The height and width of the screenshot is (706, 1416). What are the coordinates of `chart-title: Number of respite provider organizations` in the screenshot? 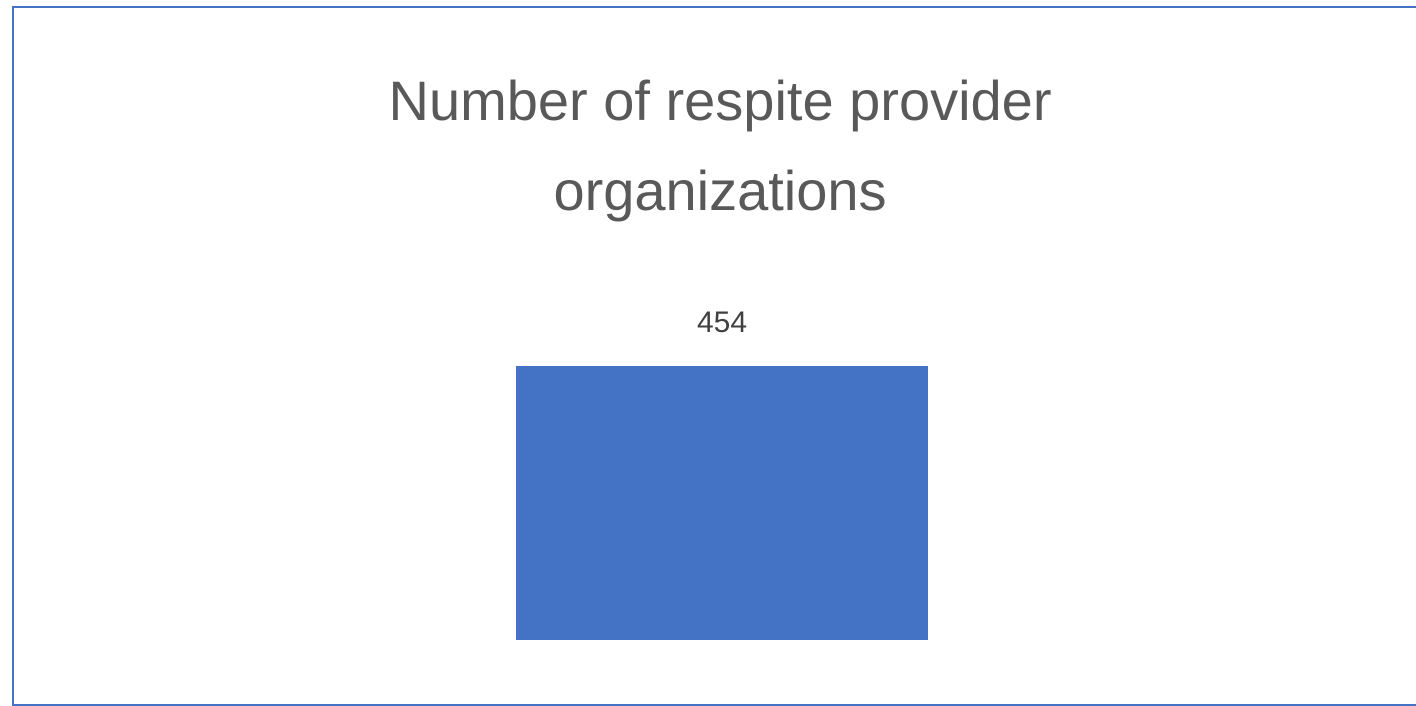 It's located at (720, 145).